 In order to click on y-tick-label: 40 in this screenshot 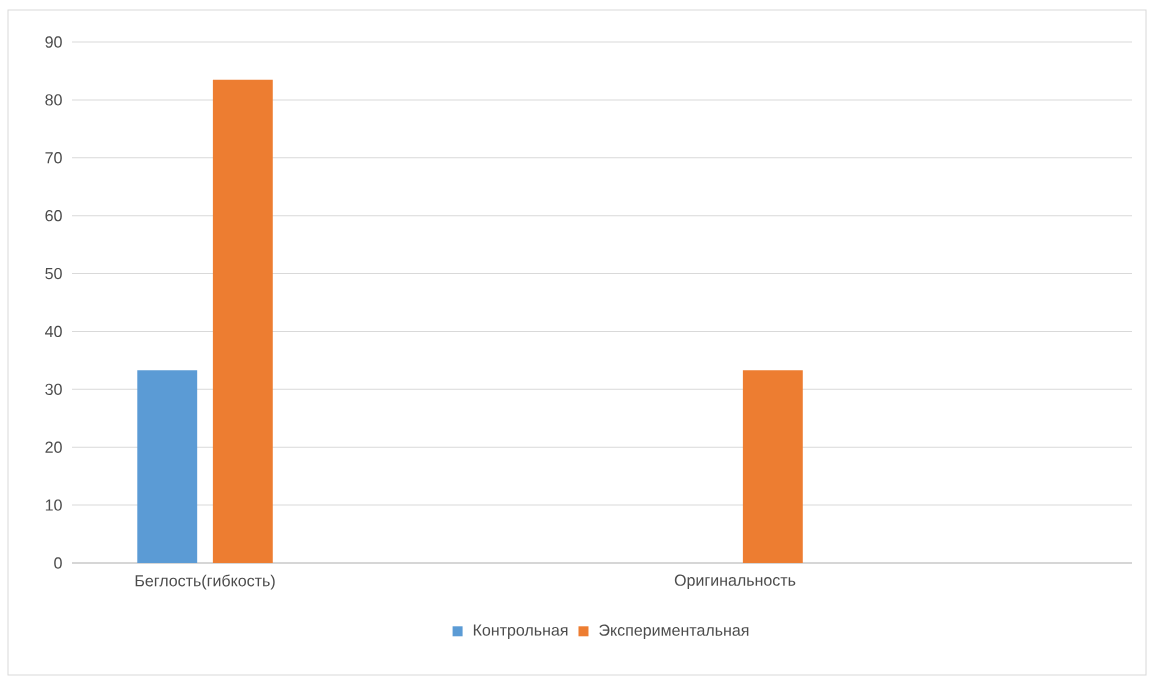, I will do `click(53, 331)`.